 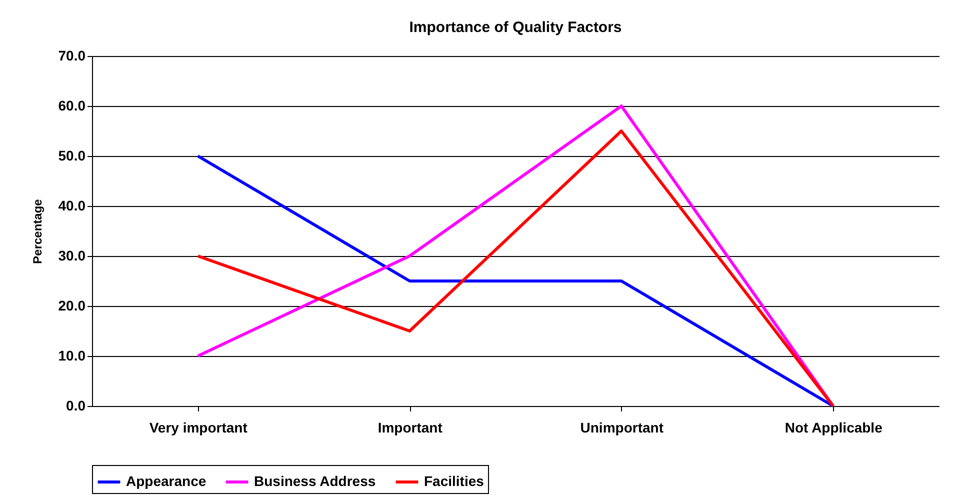 I want to click on x-tick-label: Important, so click(x=410, y=428).